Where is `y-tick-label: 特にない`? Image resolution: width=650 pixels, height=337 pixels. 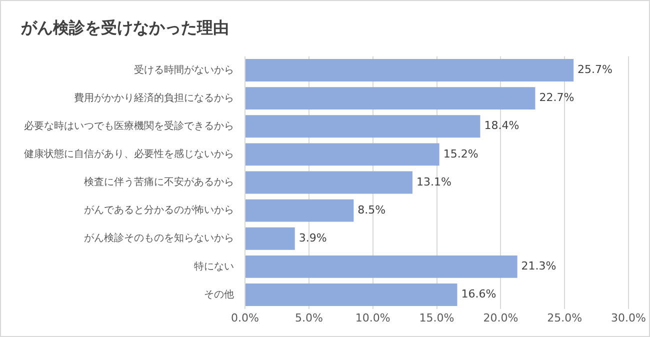 y-tick-label: 特にない is located at coordinates (214, 266).